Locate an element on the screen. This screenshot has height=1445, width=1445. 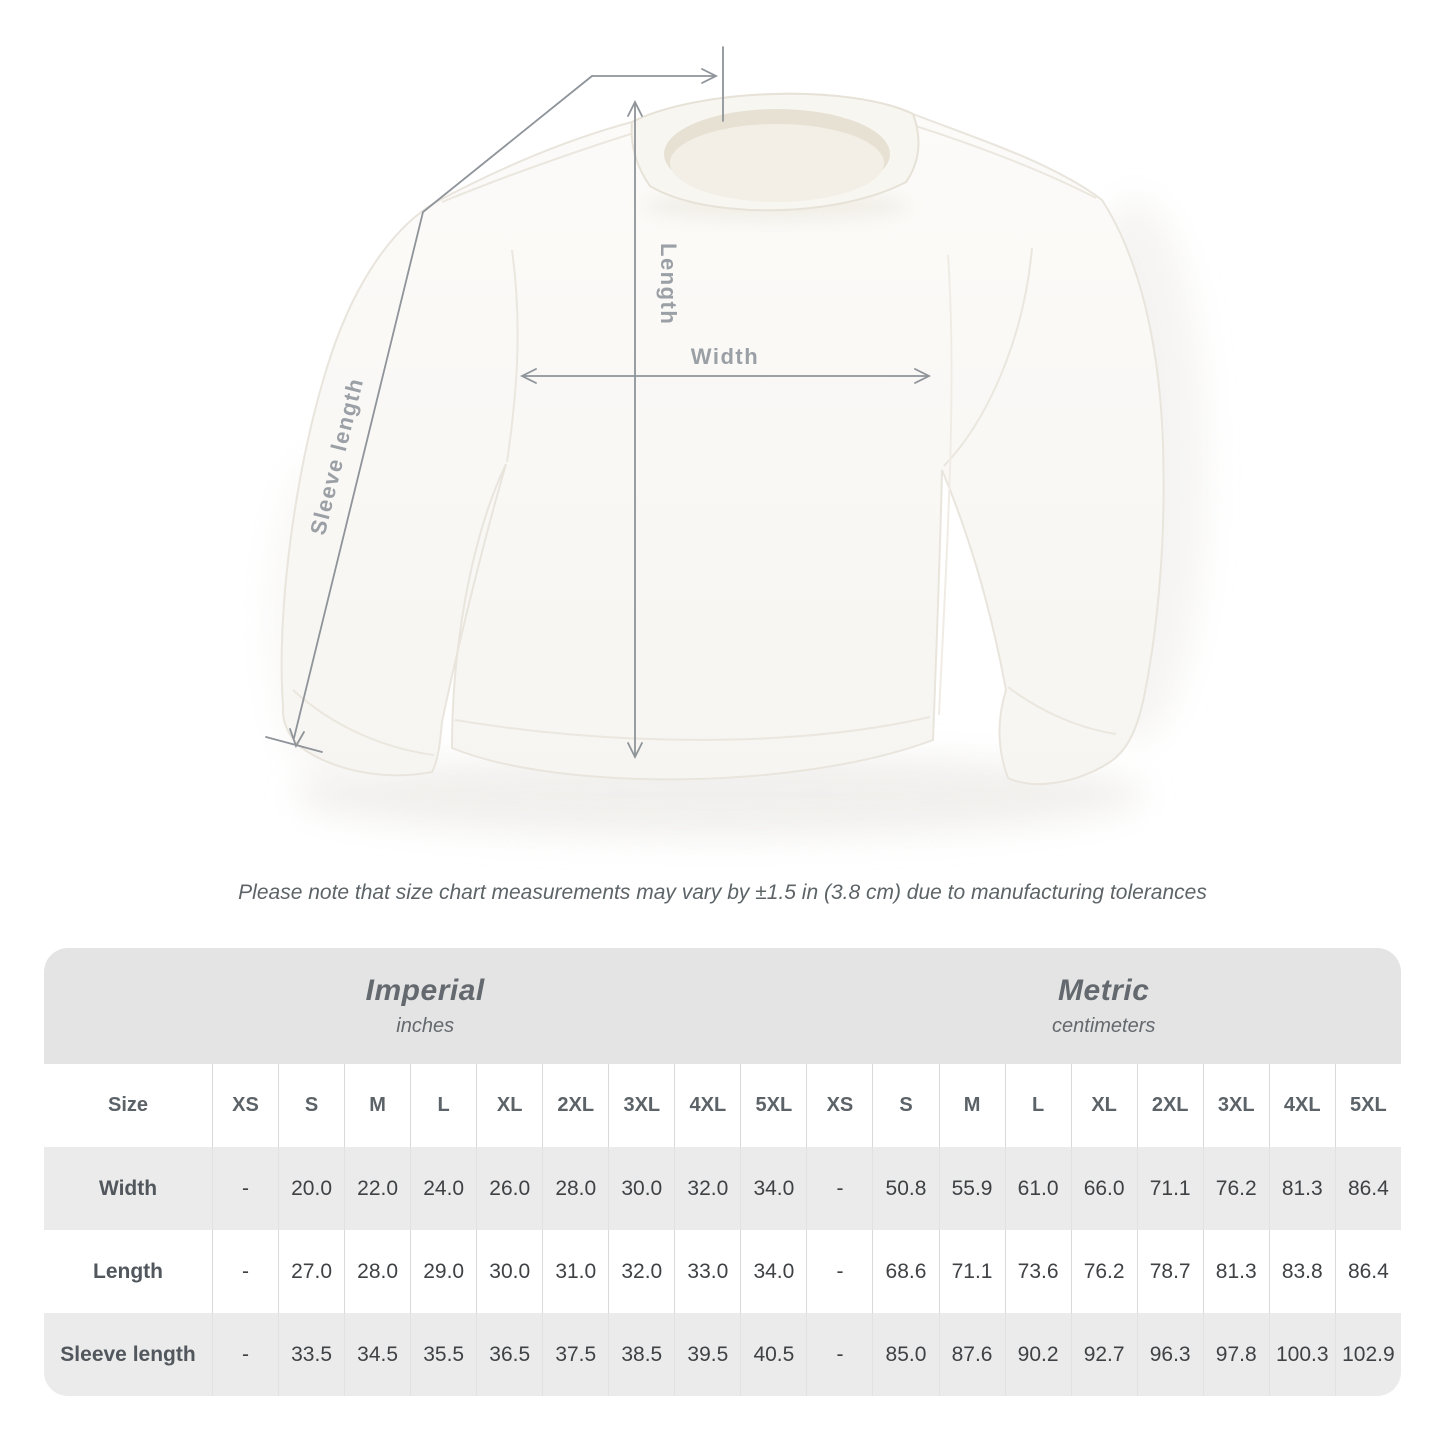
value-cell: 40.5 is located at coordinates (773, 1354).